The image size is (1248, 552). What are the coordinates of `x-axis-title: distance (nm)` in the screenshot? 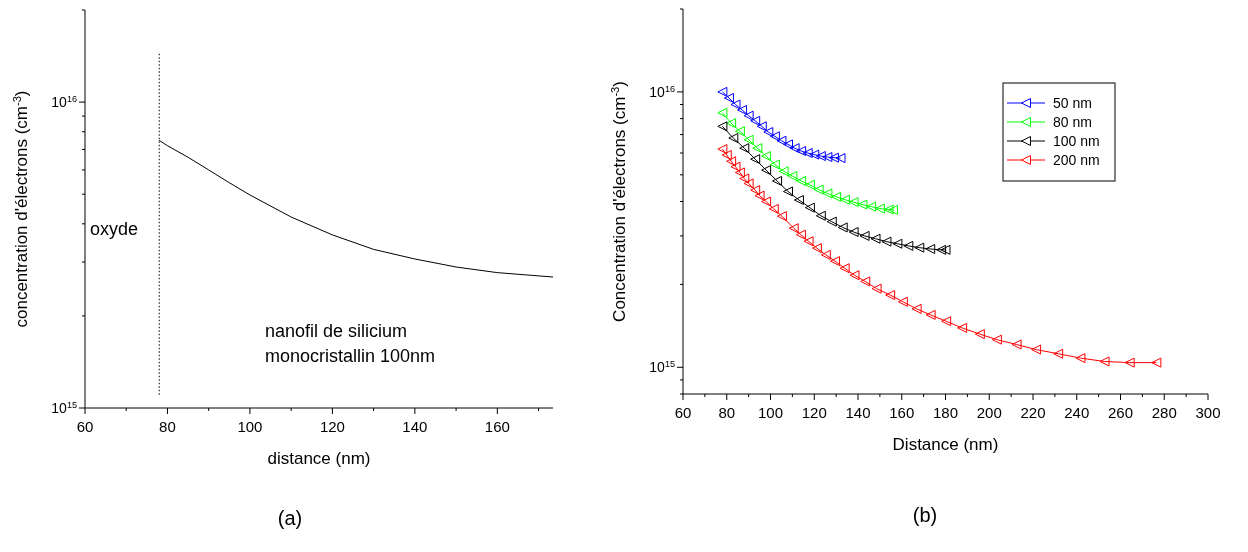 It's located at (319, 458).